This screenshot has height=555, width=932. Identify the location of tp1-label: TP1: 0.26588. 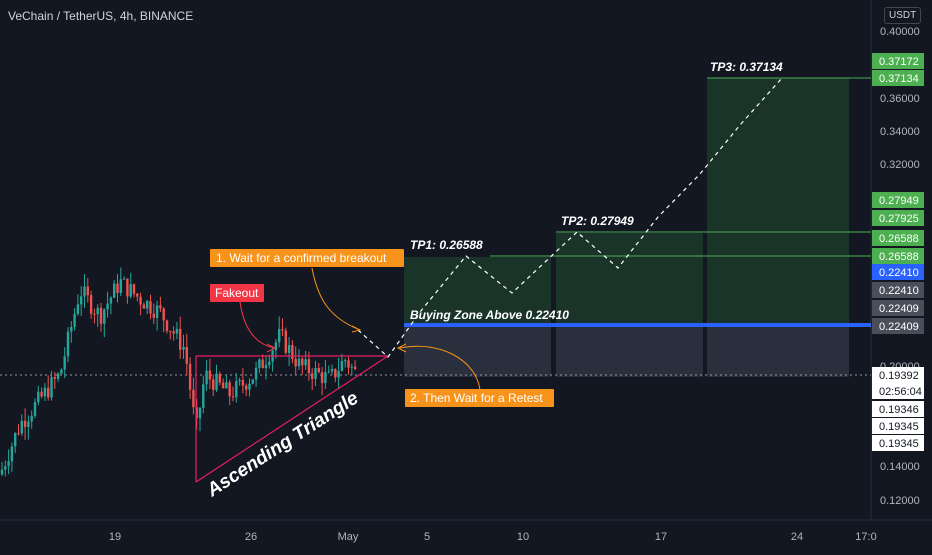
(446, 245).